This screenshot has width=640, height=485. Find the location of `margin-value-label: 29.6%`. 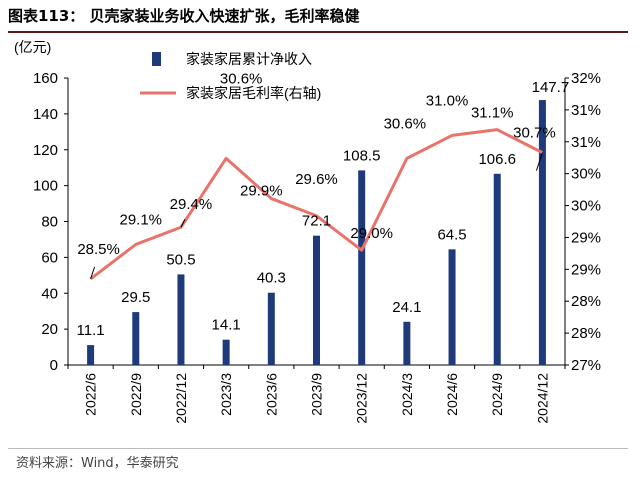

margin-value-label: 29.6% is located at coordinates (316, 179).